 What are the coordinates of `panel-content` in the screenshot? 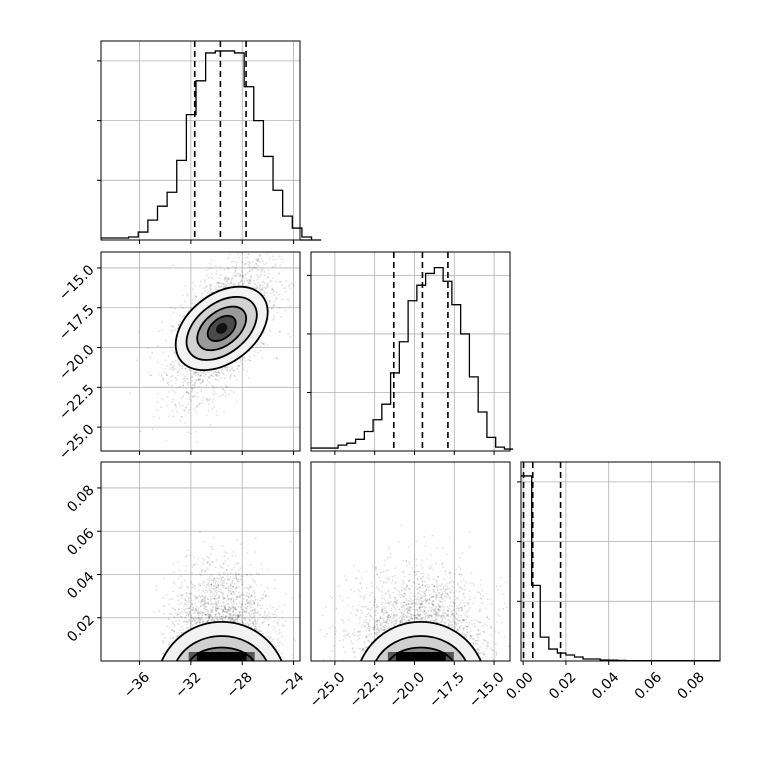 It's located at (219, 596).